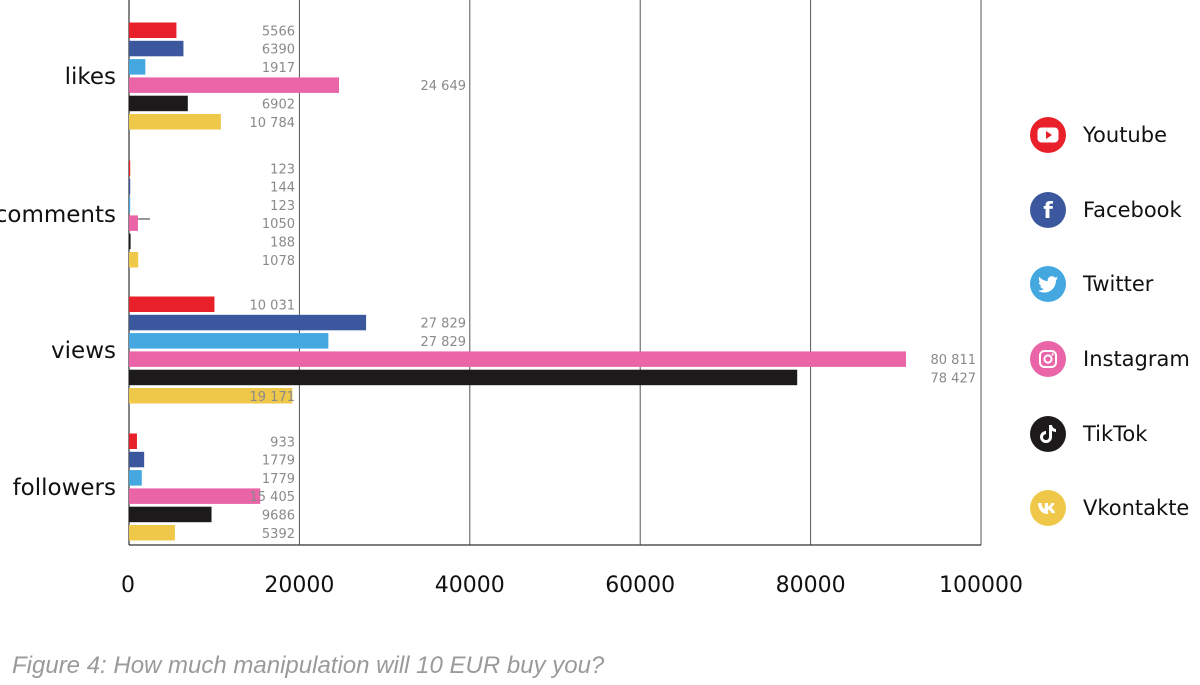 The height and width of the screenshot is (685, 1200). I want to click on data-label: 6390, so click(278, 50).